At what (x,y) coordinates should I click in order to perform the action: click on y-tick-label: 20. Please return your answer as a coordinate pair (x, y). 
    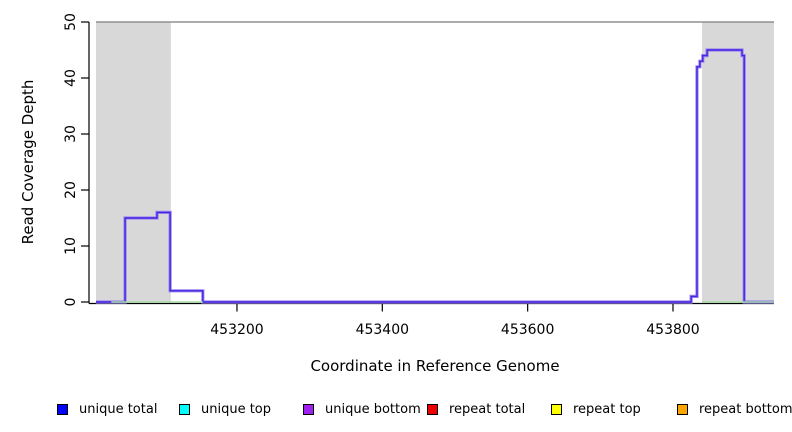
    Looking at the image, I should click on (71, 190).